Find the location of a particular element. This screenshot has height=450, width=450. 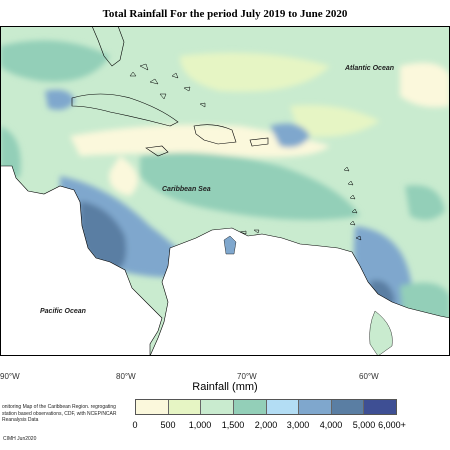

hispaniola is located at coordinates (215, 134).